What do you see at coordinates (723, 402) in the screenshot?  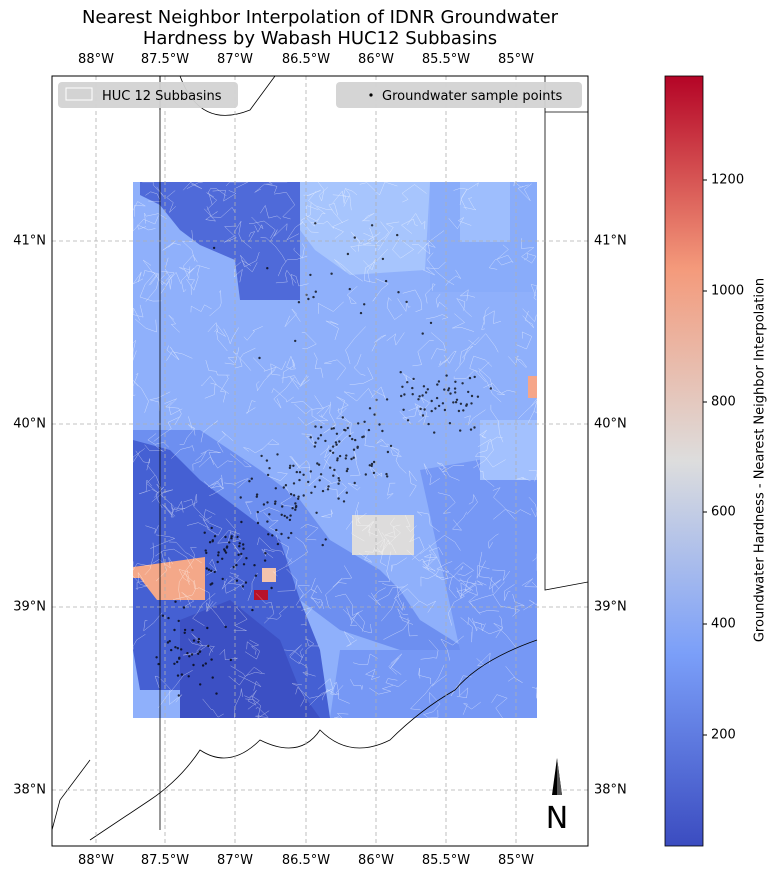 I see `colorbar-tick-800: 800` at bounding box center [723, 402].